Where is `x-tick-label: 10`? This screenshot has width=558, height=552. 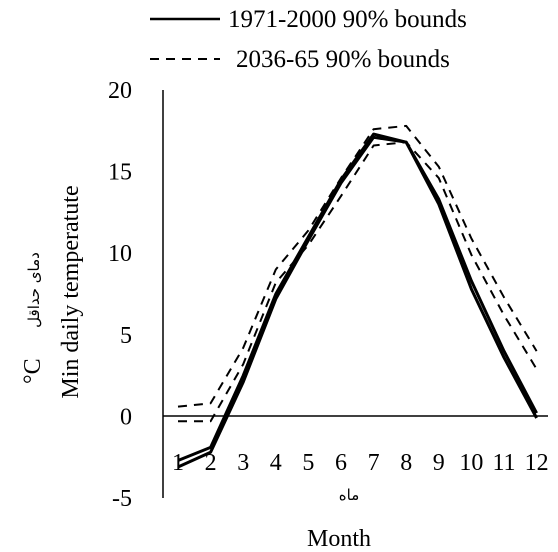
x-tick-label: 10 is located at coordinates (471, 463).